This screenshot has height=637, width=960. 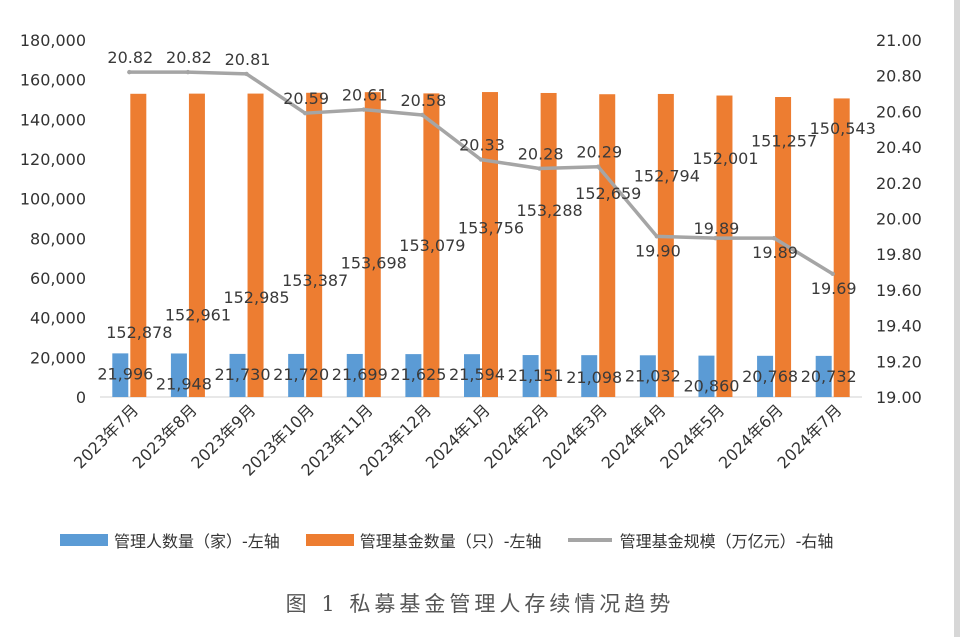 What do you see at coordinates (899, 397) in the screenshot?
I see `y-right-tick-label: 19.00` at bounding box center [899, 397].